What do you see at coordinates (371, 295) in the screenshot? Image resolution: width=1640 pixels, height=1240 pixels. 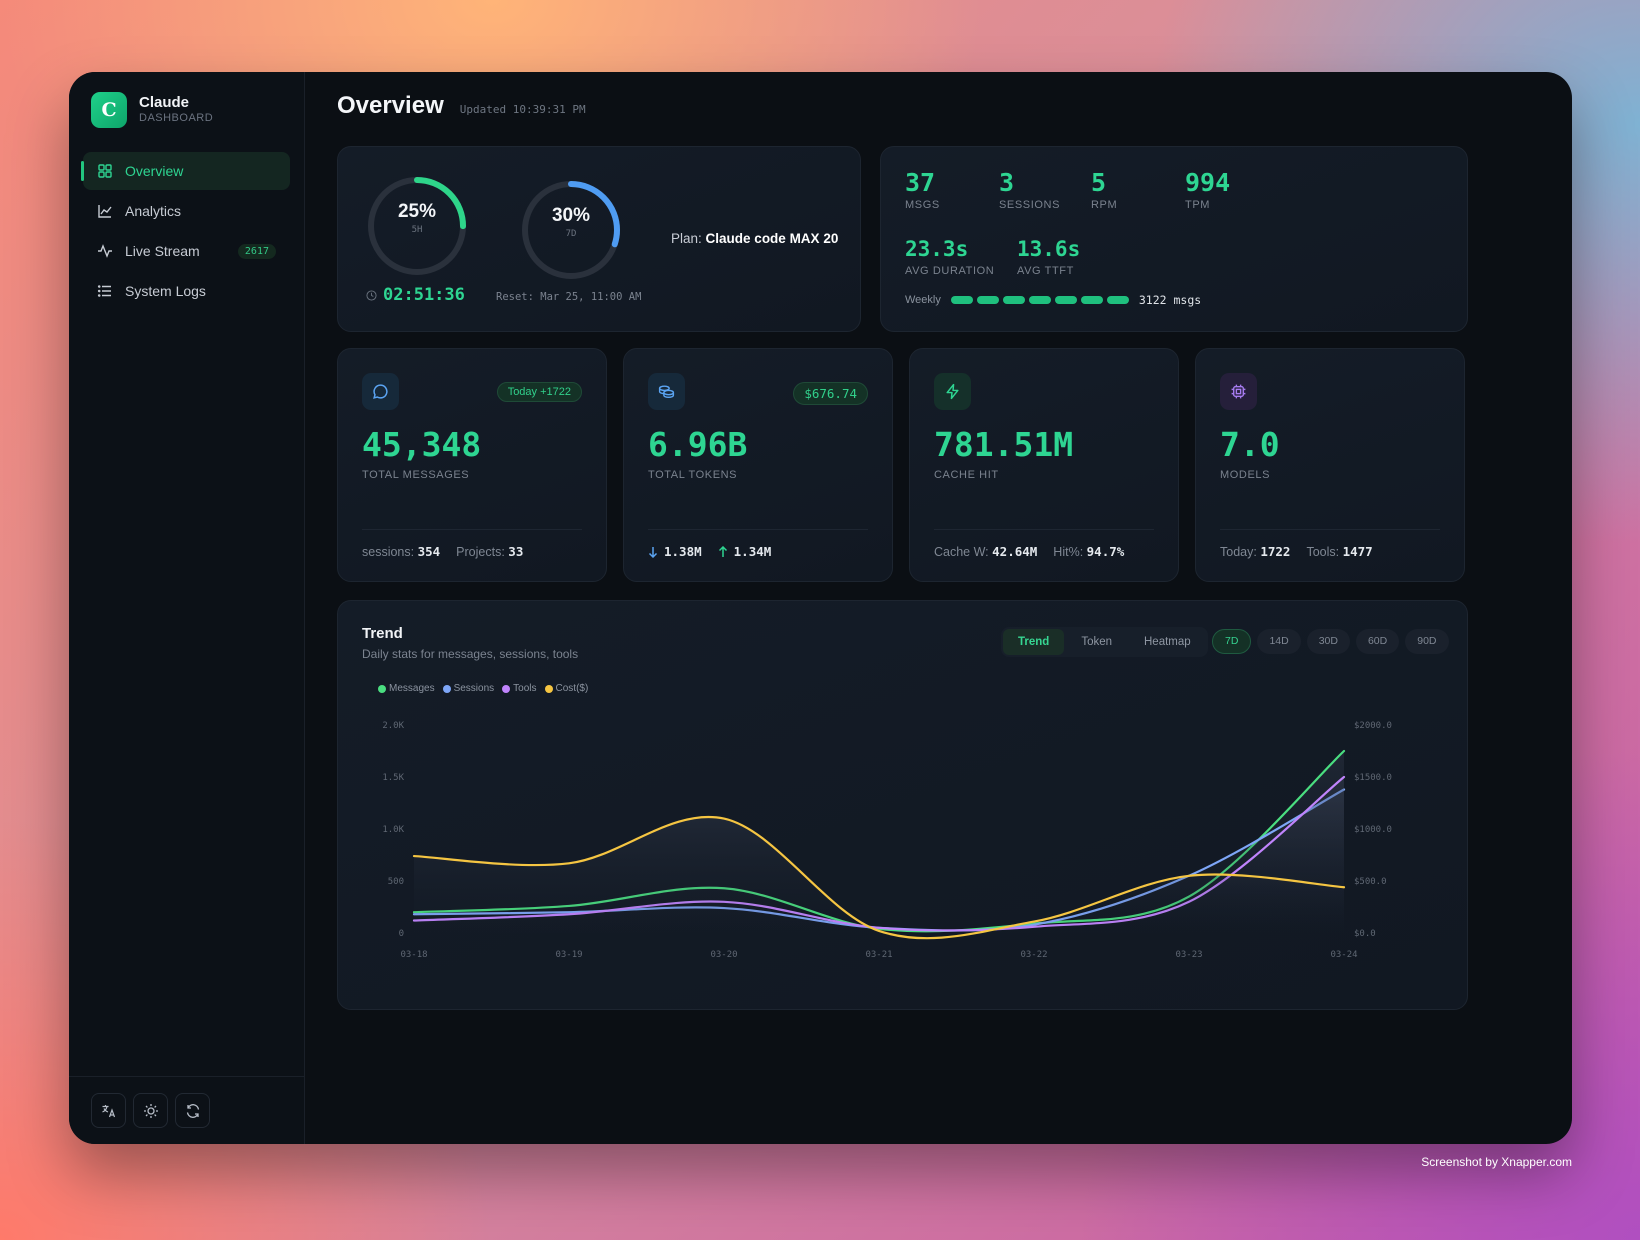 I see `clock-icon` at bounding box center [371, 295].